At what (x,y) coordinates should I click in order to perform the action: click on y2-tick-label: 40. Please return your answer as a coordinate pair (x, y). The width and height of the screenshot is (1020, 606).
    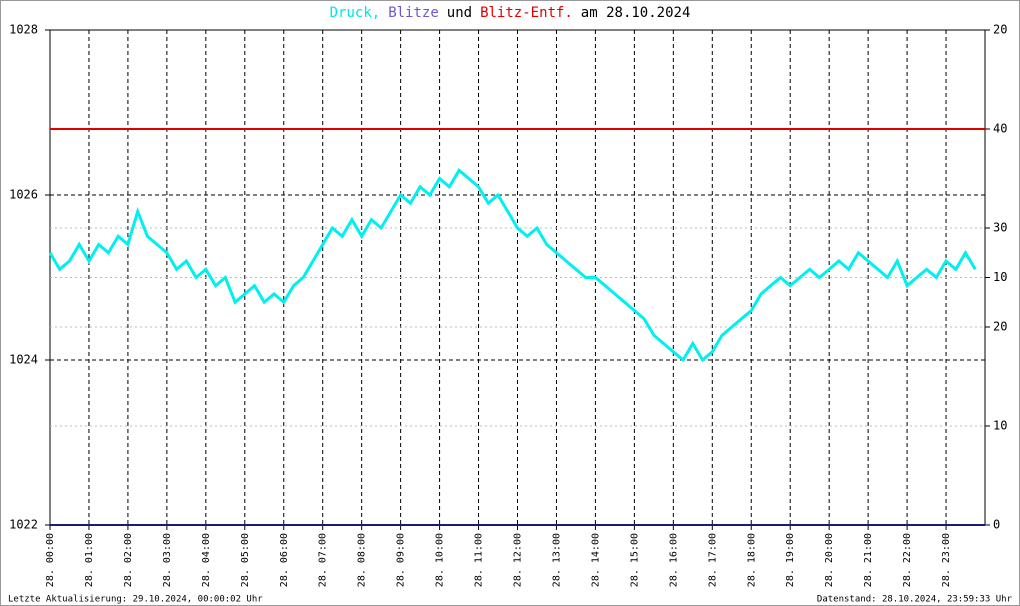
    Looking at the image, I should click on (1000, 129).